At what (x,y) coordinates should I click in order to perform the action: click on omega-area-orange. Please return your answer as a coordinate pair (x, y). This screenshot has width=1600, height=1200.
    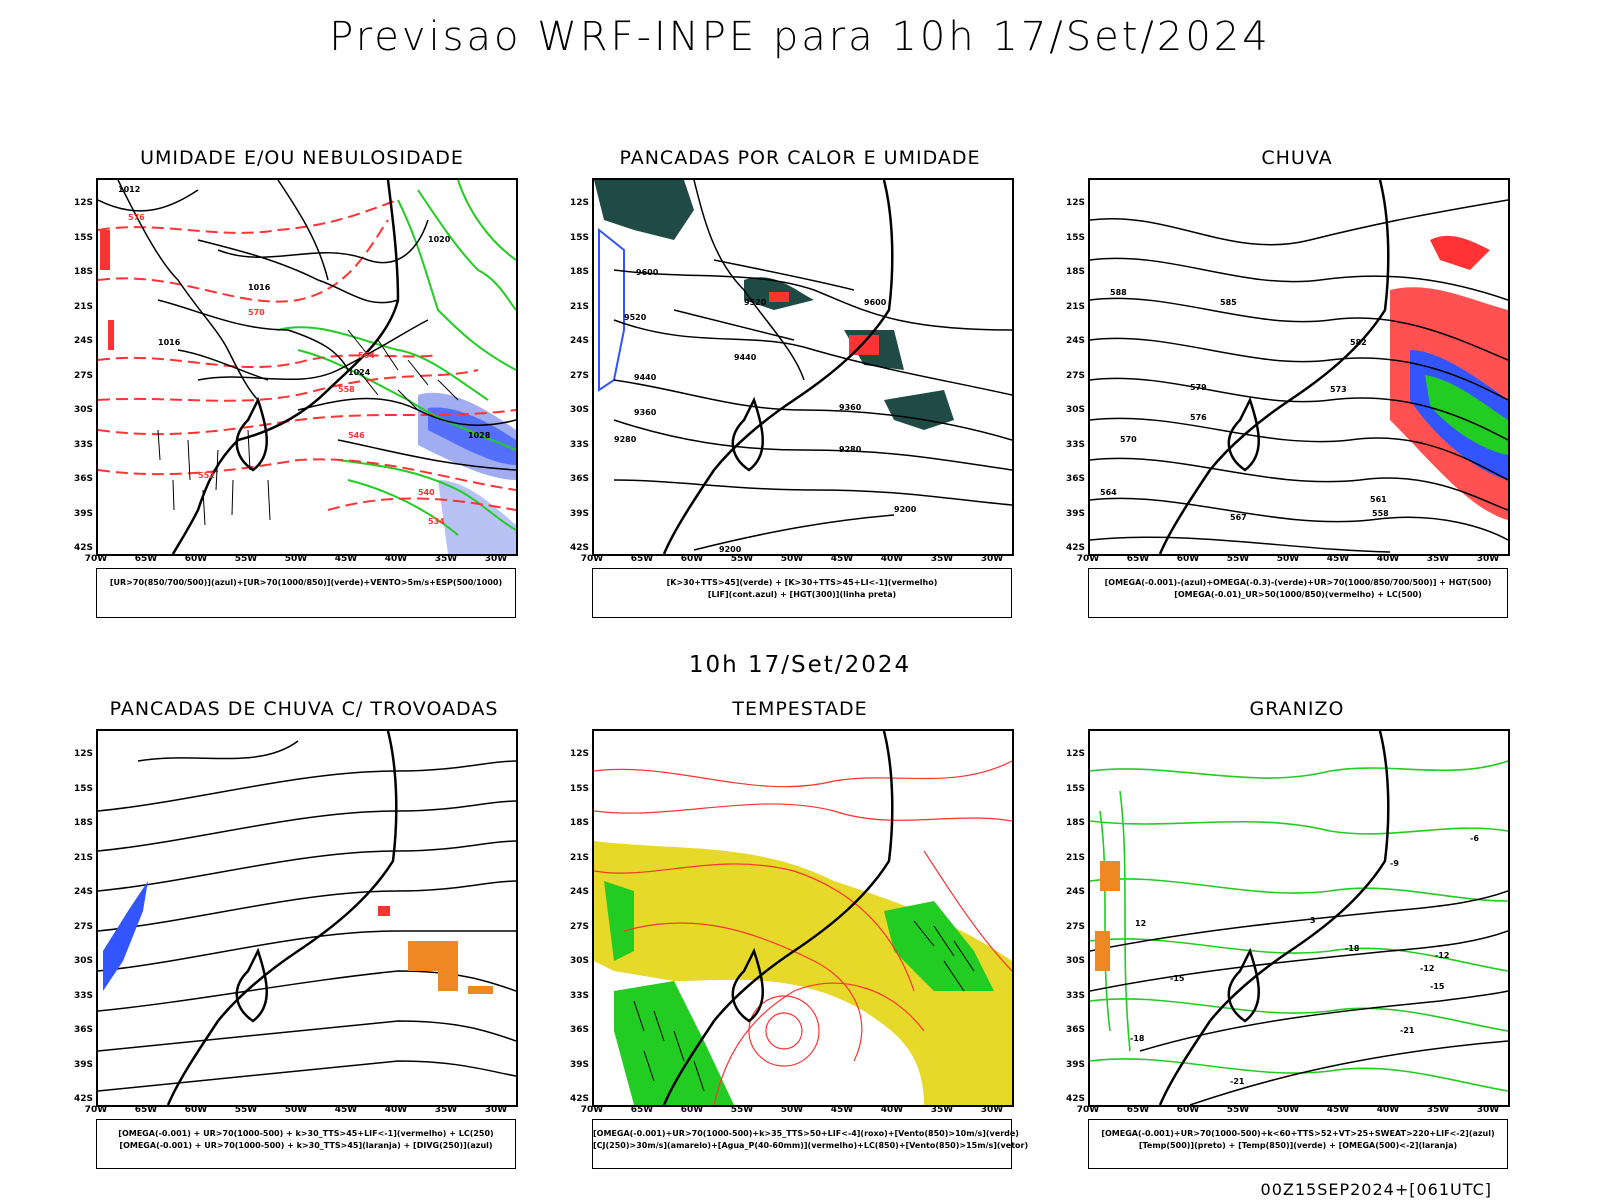
    Looking at the image, I should click on (1107, 916).